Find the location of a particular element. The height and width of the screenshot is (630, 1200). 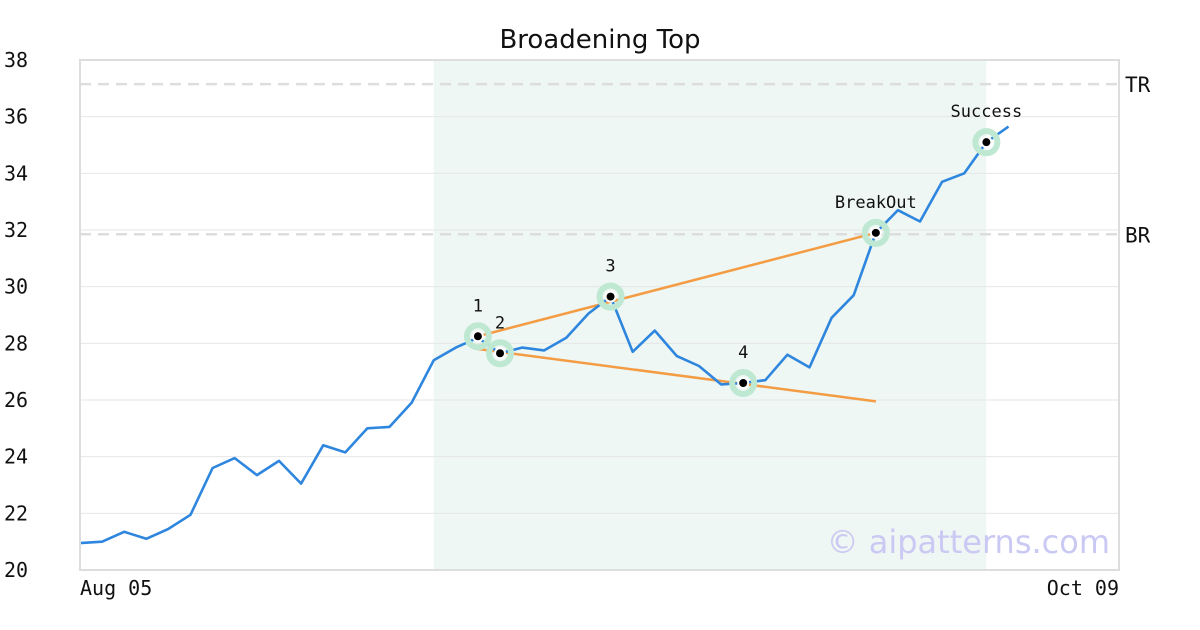

level-label-br: BR is located at coordinates (1138, 235).